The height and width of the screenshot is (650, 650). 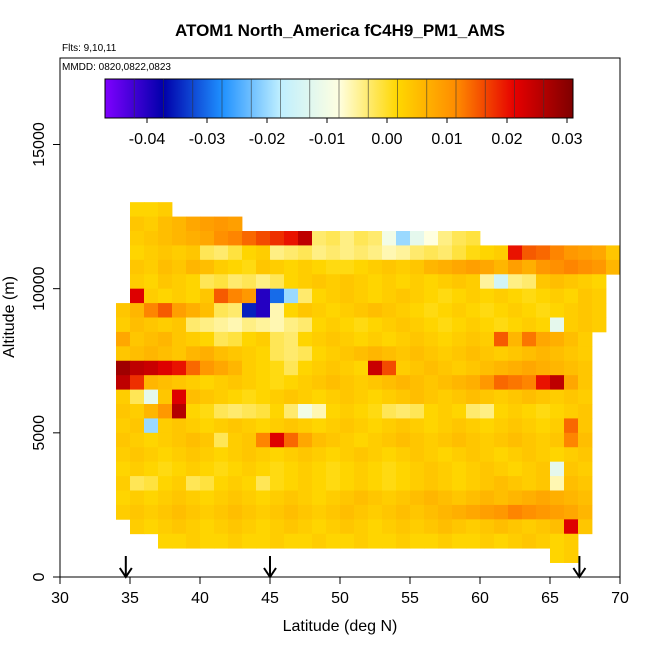 What do you see at coordinates (39, 144) in the screenshot?
I see `y-tick-label: 15000` at bounding box center [39, 144].